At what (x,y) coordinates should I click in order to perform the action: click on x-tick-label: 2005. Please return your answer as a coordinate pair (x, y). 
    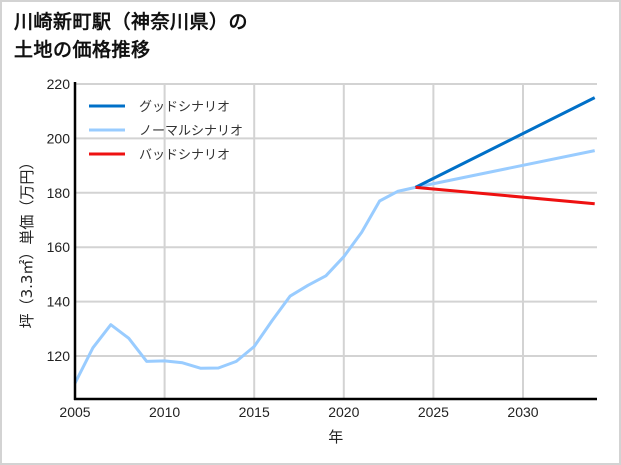
    Looking at the image, I should click on (74, 412).